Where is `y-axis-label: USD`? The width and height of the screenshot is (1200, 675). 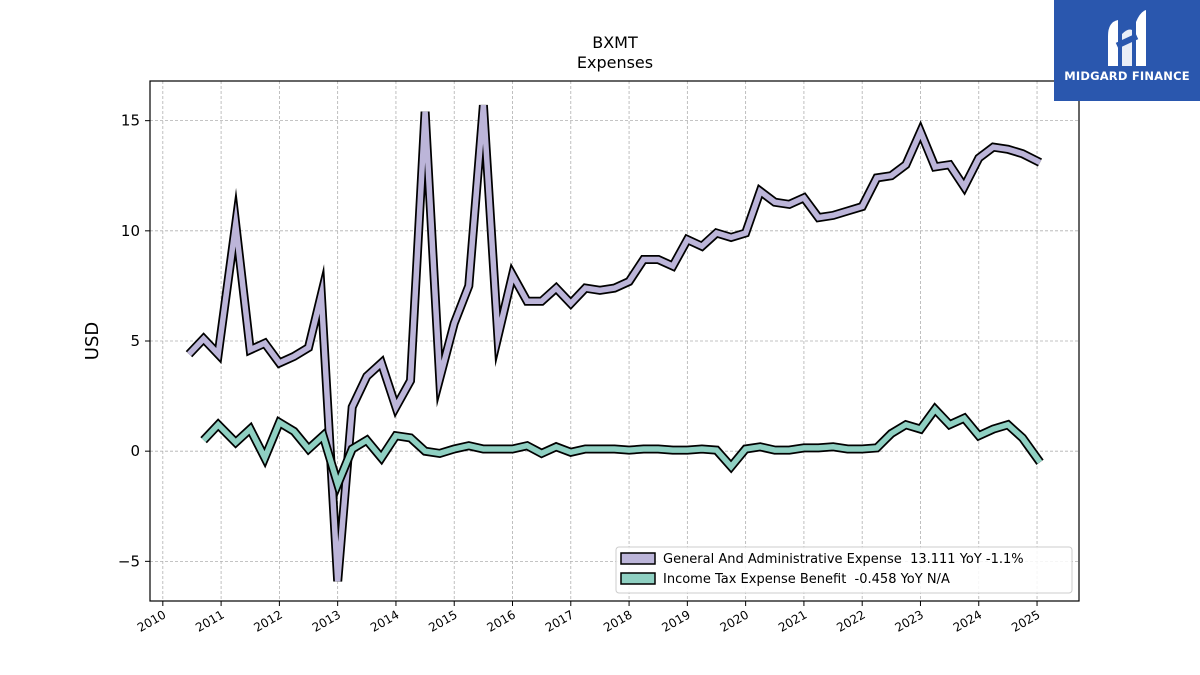 y-axis-label: USD is located at coordinates (92, 341).